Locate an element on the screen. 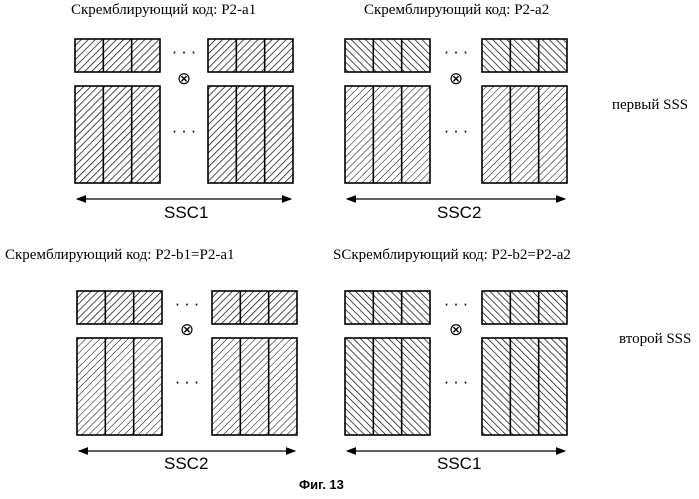 Image resolution: width=699 pixels, height=499 pixels. r2p2-scramble-block-left is located at coordinates (387, 307).